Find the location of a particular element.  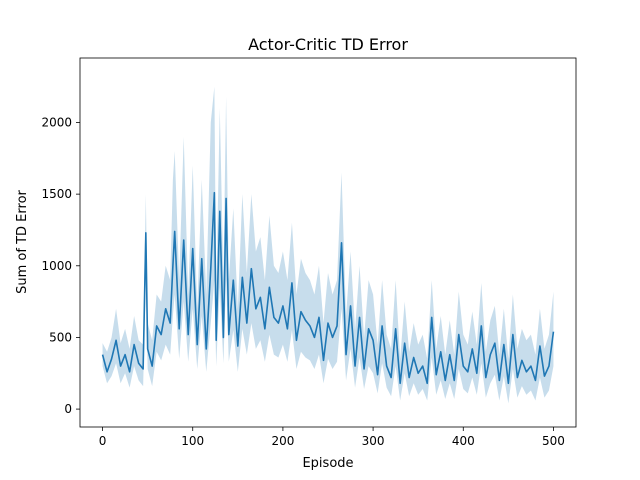

x-tick-label: 200 is located at coordinates (282, 441).